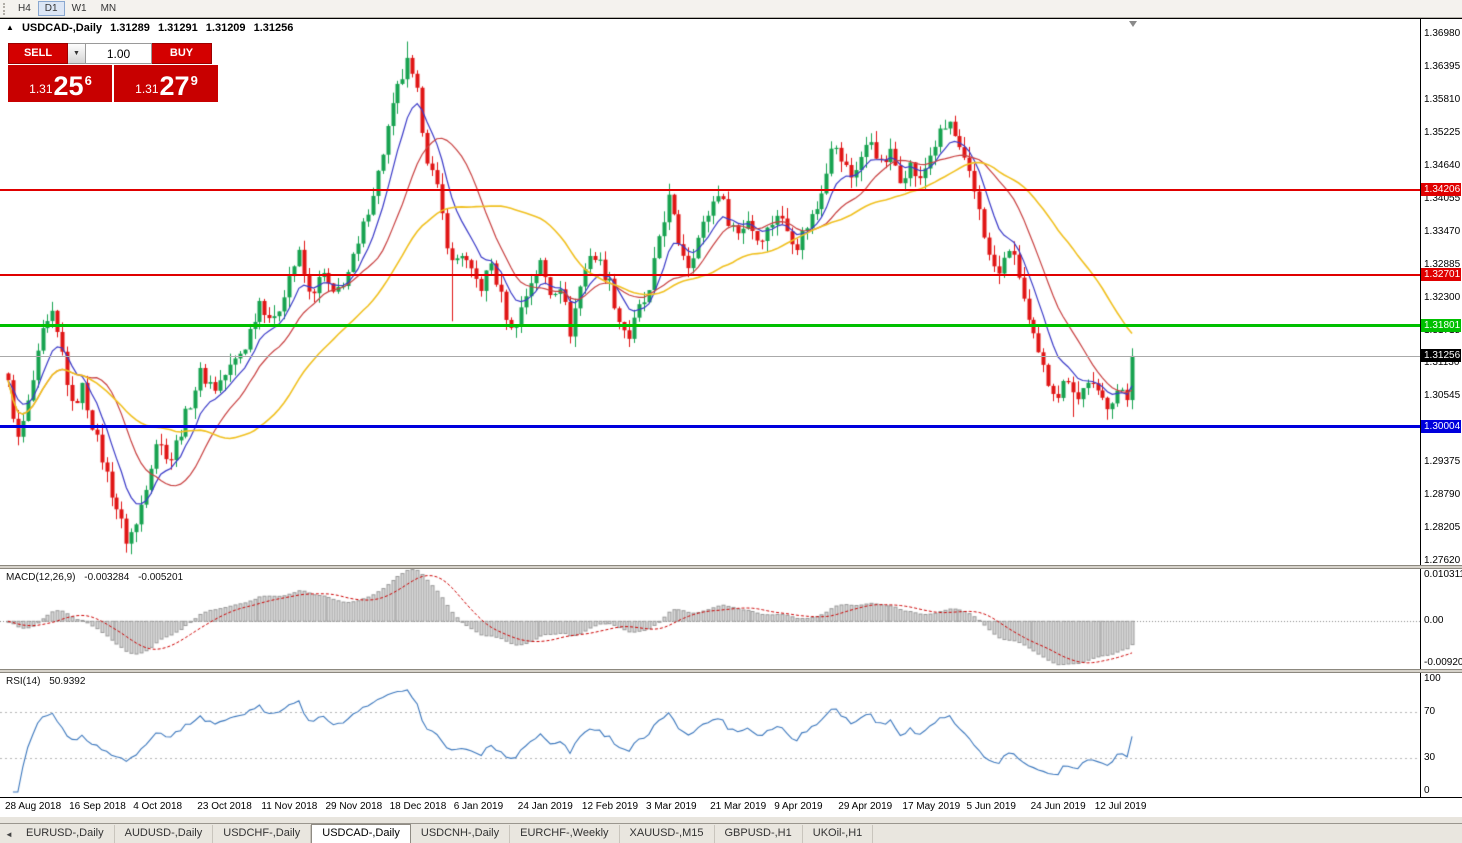 This screenshot has width=1462, height=843. What do you see at coordinates (731, 9) in the screenshot?
I see `timeframe-toolbar: H4 D1 W1 MN` at bounding box center [731, 9].